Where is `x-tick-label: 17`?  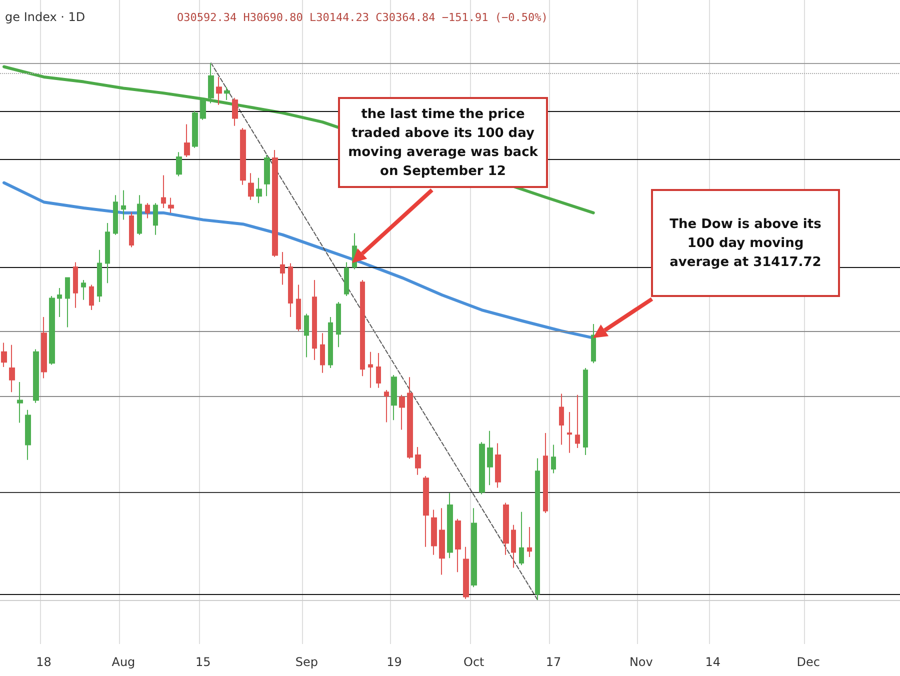
x-tick-label: 17 is located at coordinates (554, 662).